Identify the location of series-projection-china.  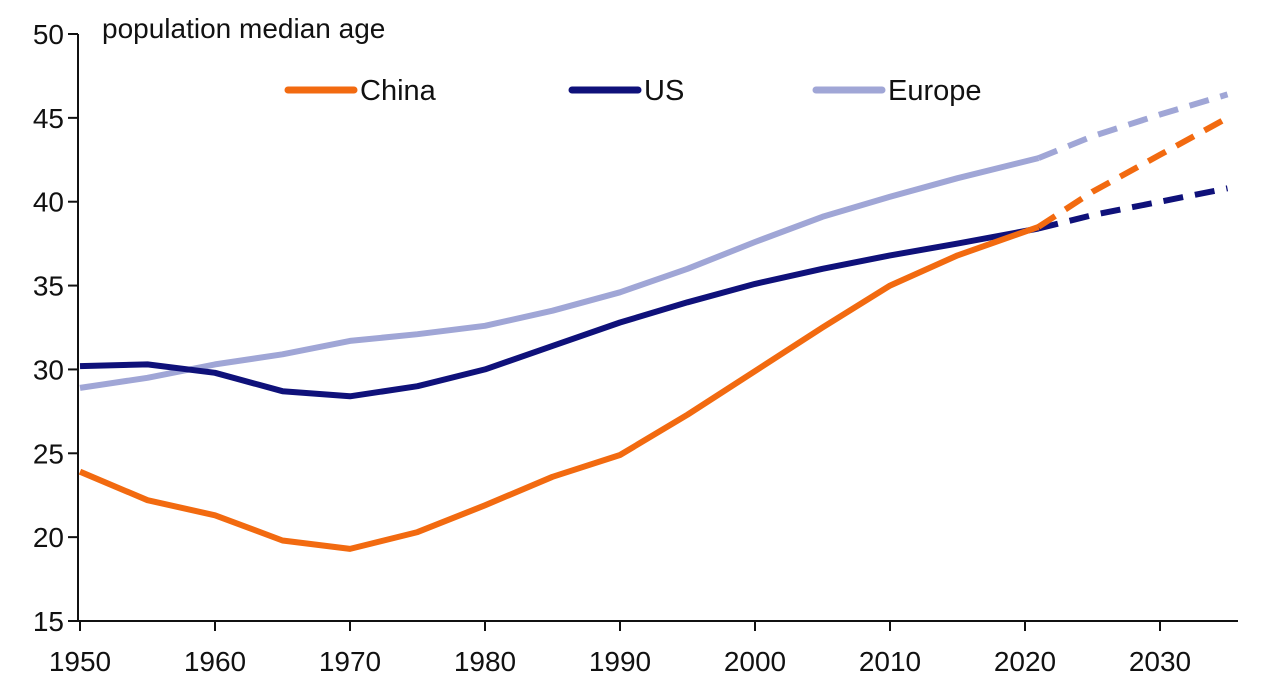
(1132, 172).